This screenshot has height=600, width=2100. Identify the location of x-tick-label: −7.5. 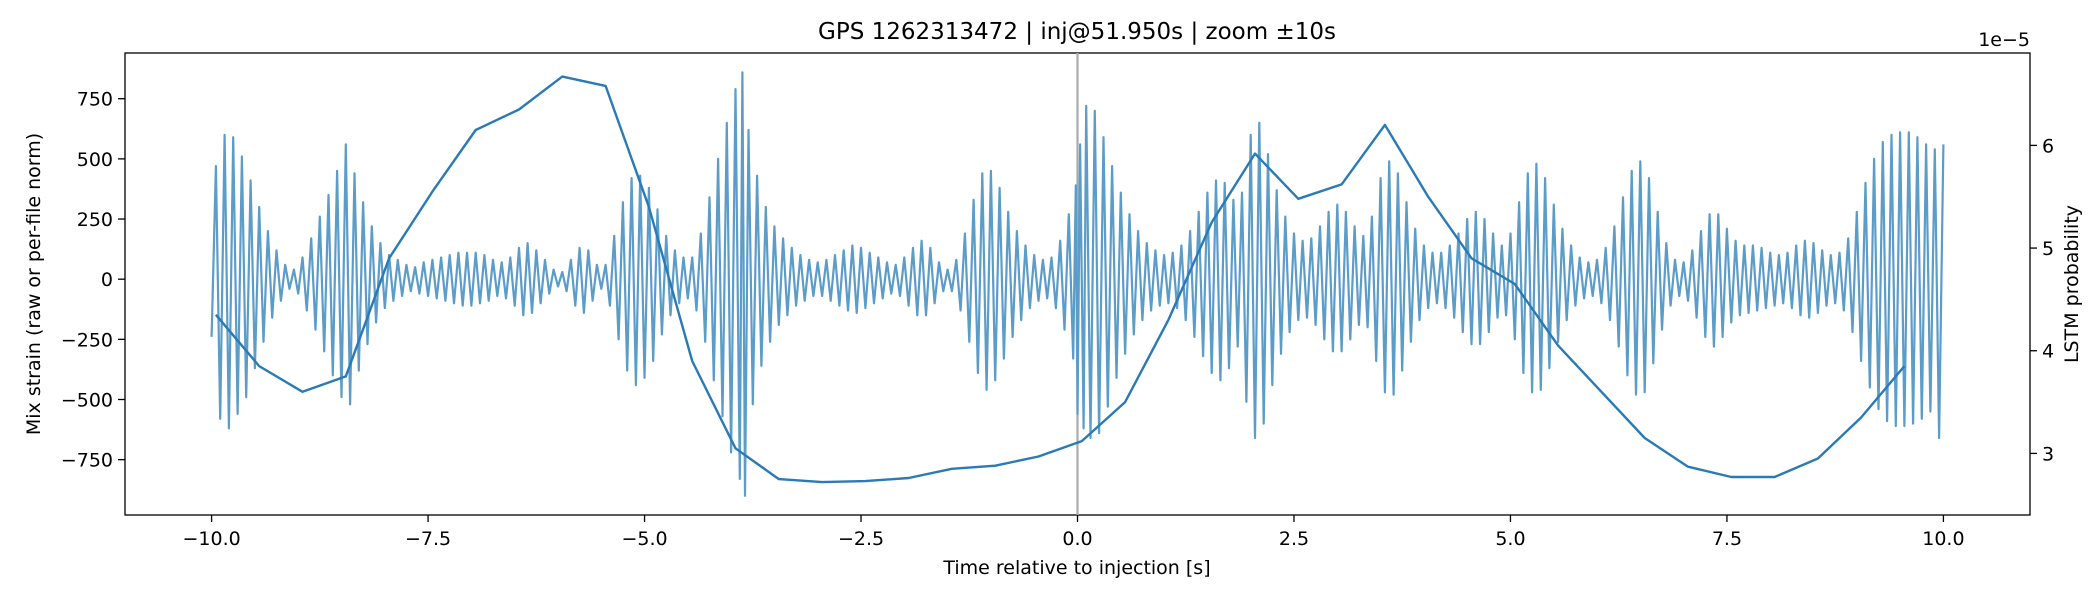
(428, 539).